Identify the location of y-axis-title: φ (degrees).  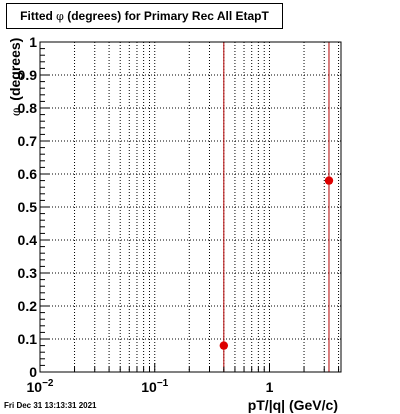
(15, 77).